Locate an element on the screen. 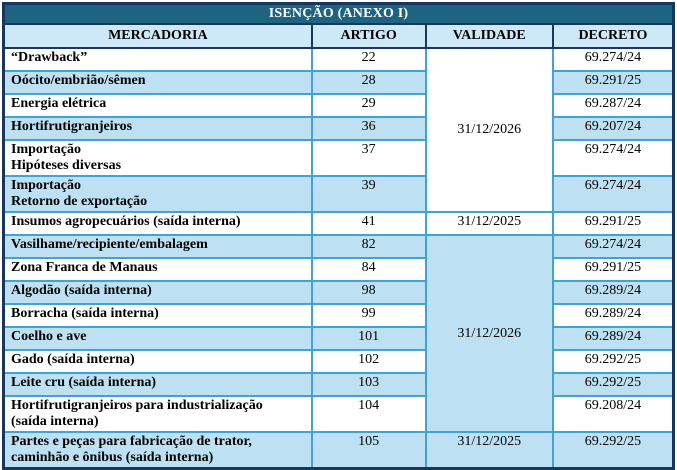 This screenshot has width=677, height=470. table-row: Coelho e ave 101 69.289/24 is located at coordinates (338, 338).